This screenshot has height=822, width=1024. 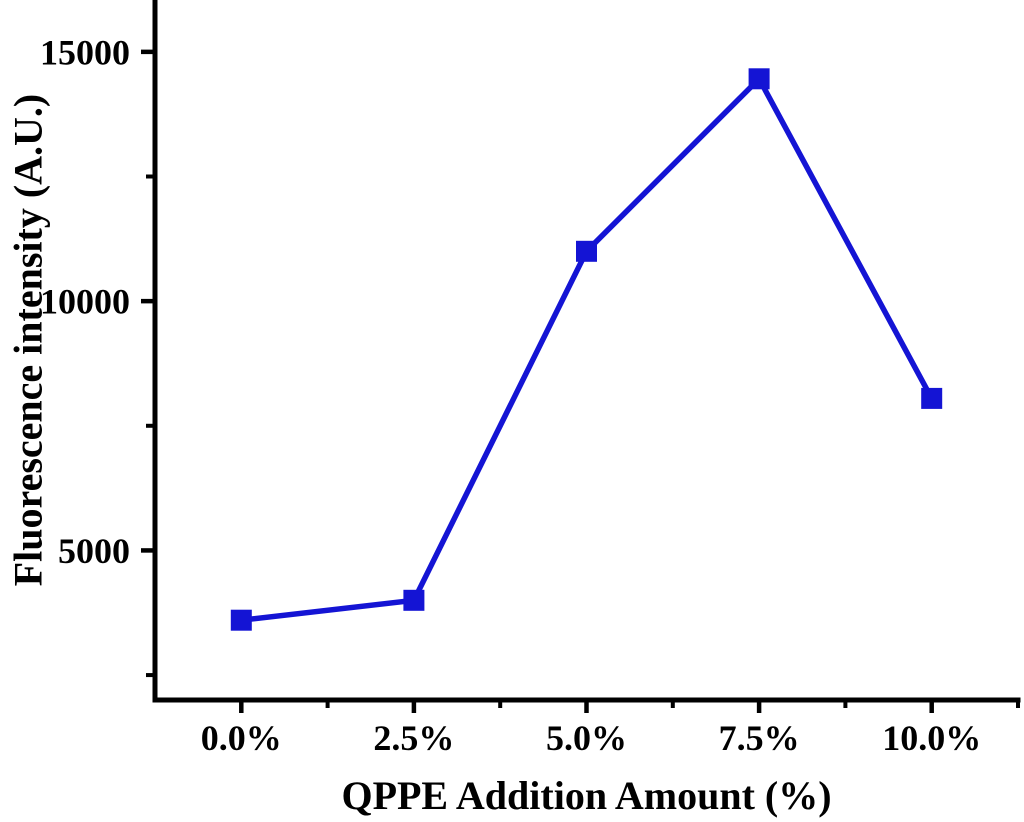 What do you see at coordinates (94, 551) in the screenshot?
I see `y-tick-label: 5000` at bounding box center [94, 551].